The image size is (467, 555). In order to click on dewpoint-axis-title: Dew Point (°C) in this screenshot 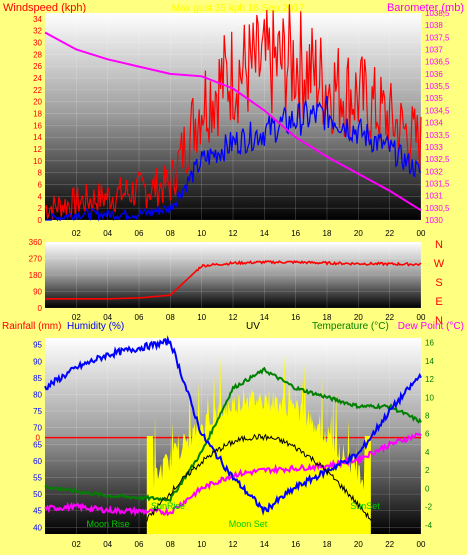, I will do `click(431, 326)`.